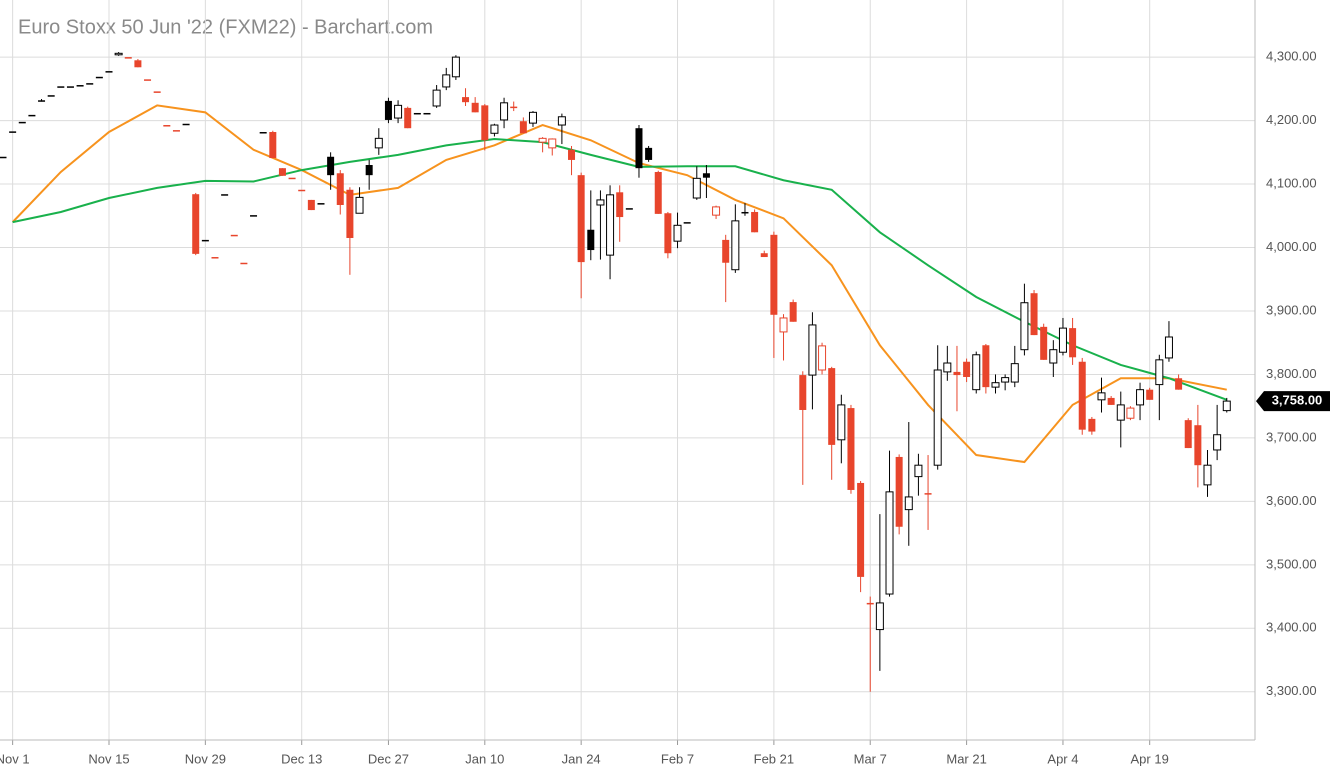  What do you see at coordinates (1062, 758) in the screenshot?
I see `x-tick-label: Apr 4` at bounding box center [1062, 758].